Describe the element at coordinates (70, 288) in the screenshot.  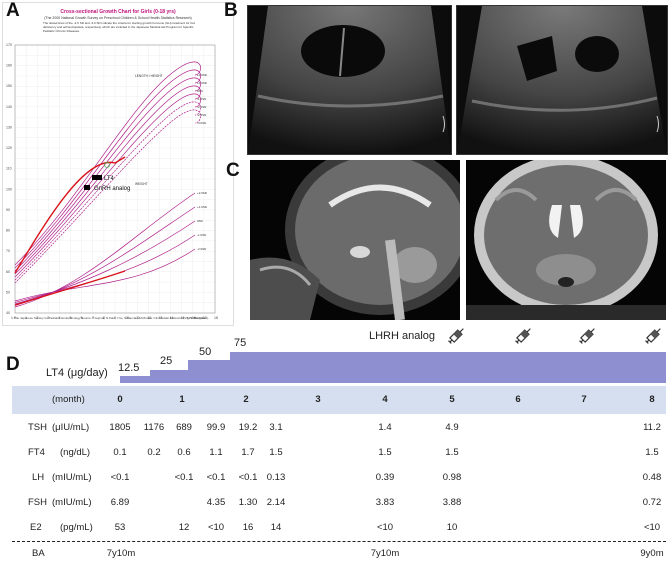
I see `patient-weight-track` at that location.